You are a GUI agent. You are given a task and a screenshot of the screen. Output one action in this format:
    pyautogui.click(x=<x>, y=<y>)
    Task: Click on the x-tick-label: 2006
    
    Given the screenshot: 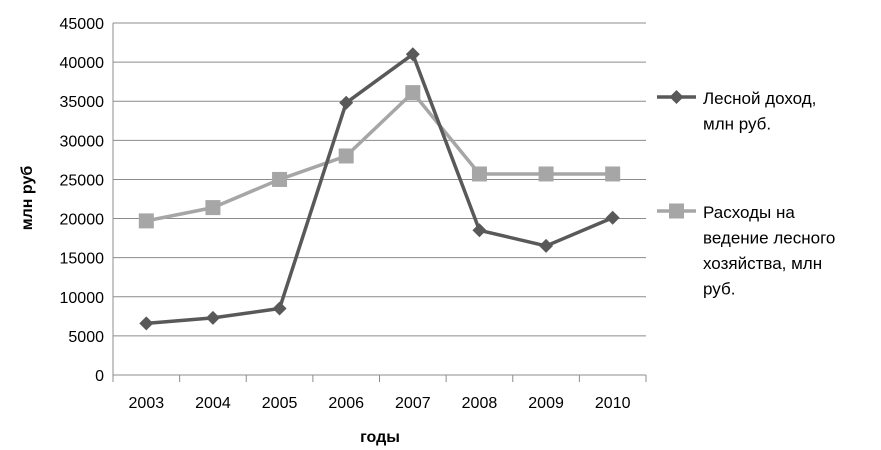 What is the action you would take?
    pyautogui.click(x=346, y=403)
    